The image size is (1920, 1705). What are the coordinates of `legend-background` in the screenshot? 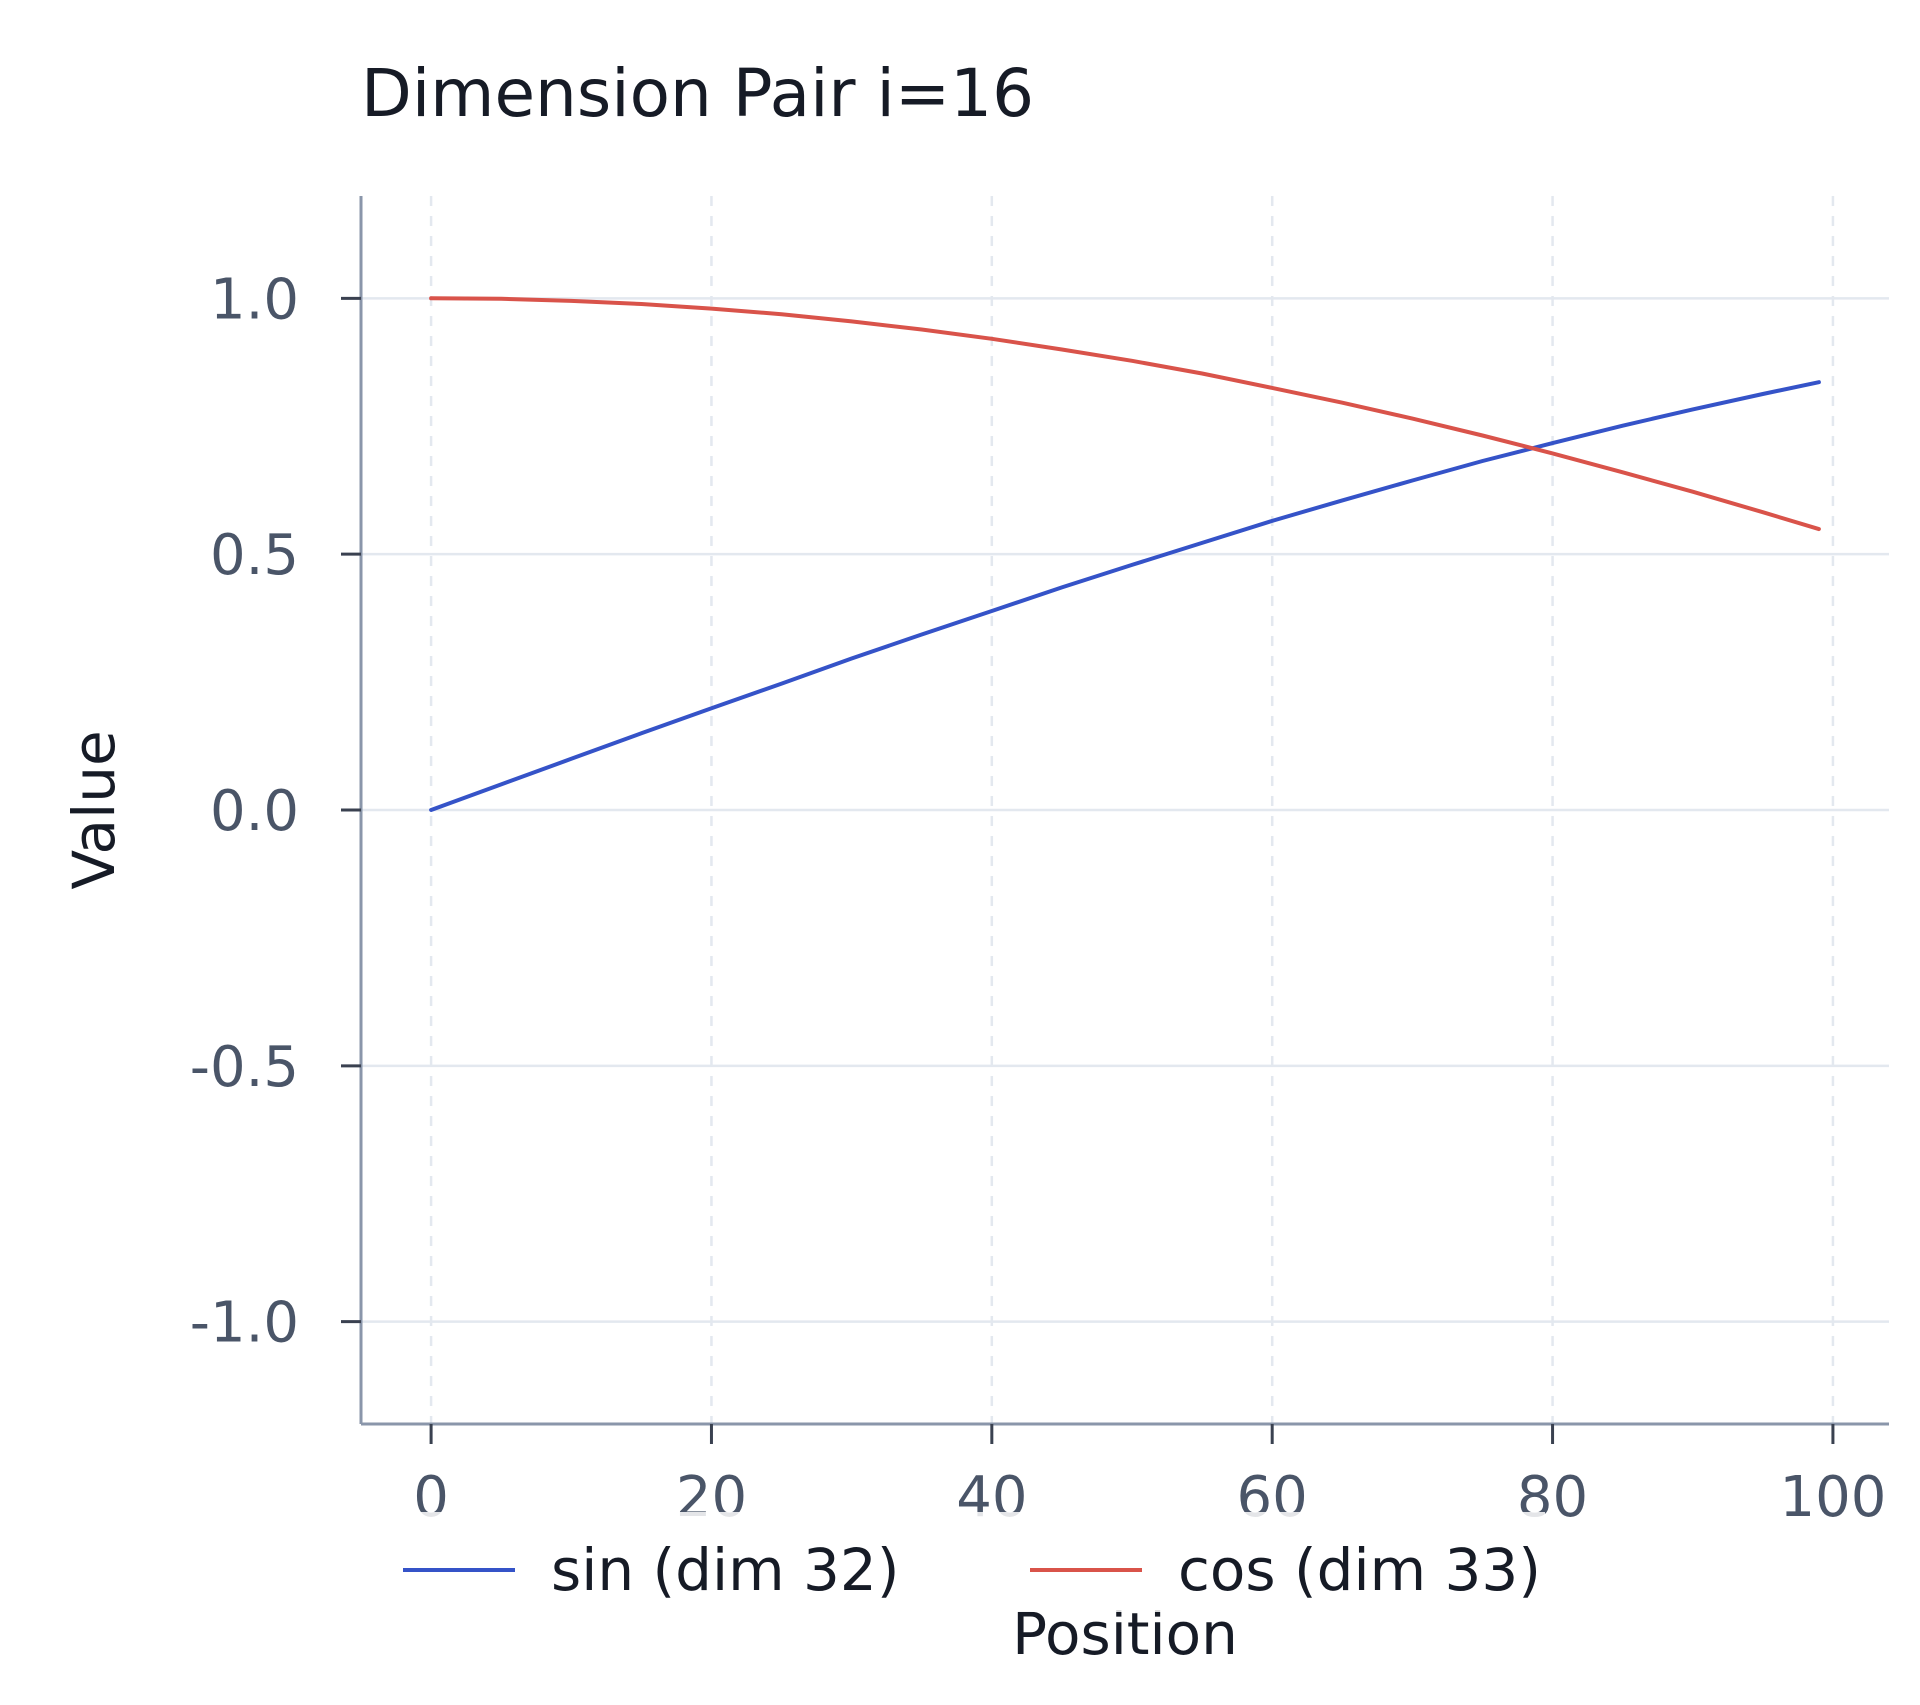 It's located at (970, 1562).